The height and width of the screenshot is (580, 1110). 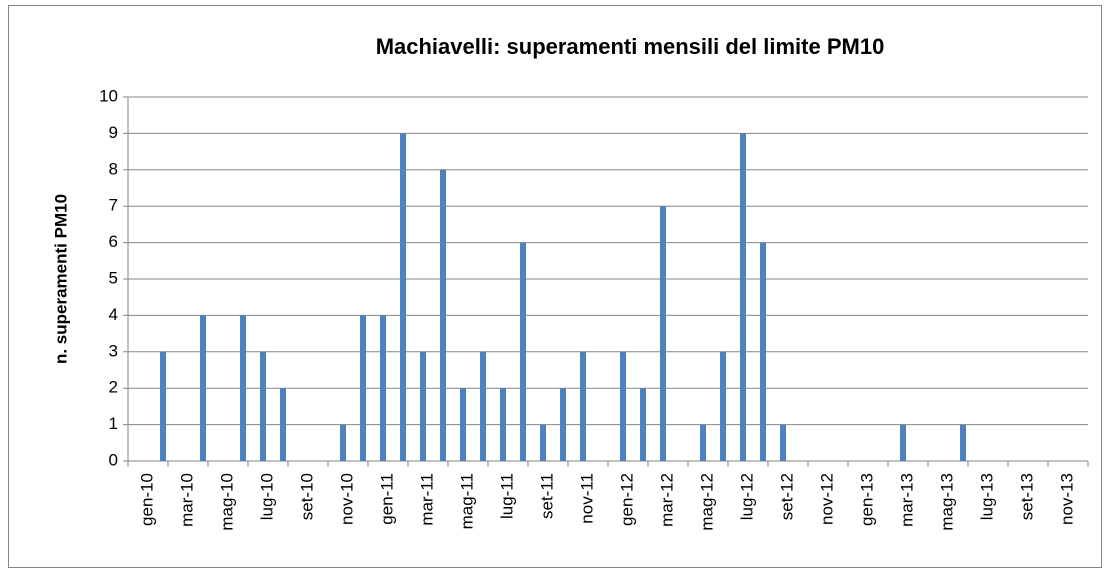 What do you see at coordinates (113, 459) in the screenshot?
I see `y-tick-label: 0` at bounding box center [113, 459].